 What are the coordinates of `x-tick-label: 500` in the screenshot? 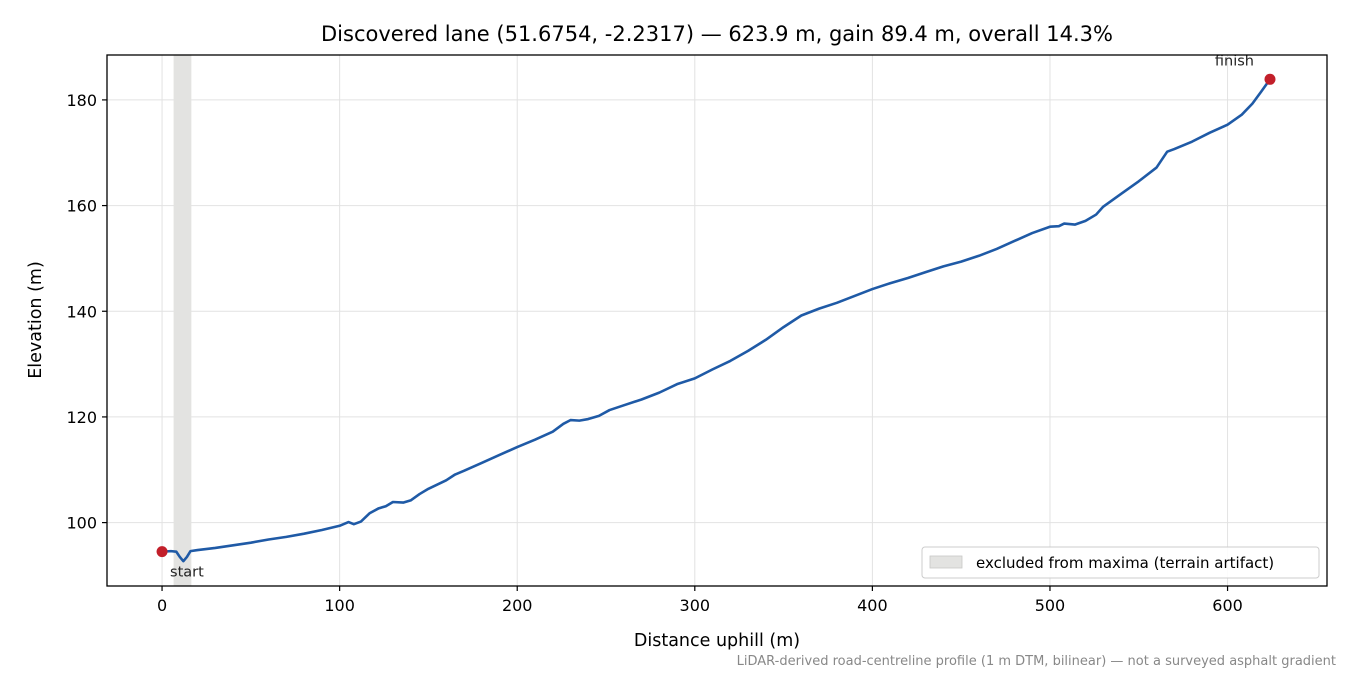 It's located at (1050, 605).